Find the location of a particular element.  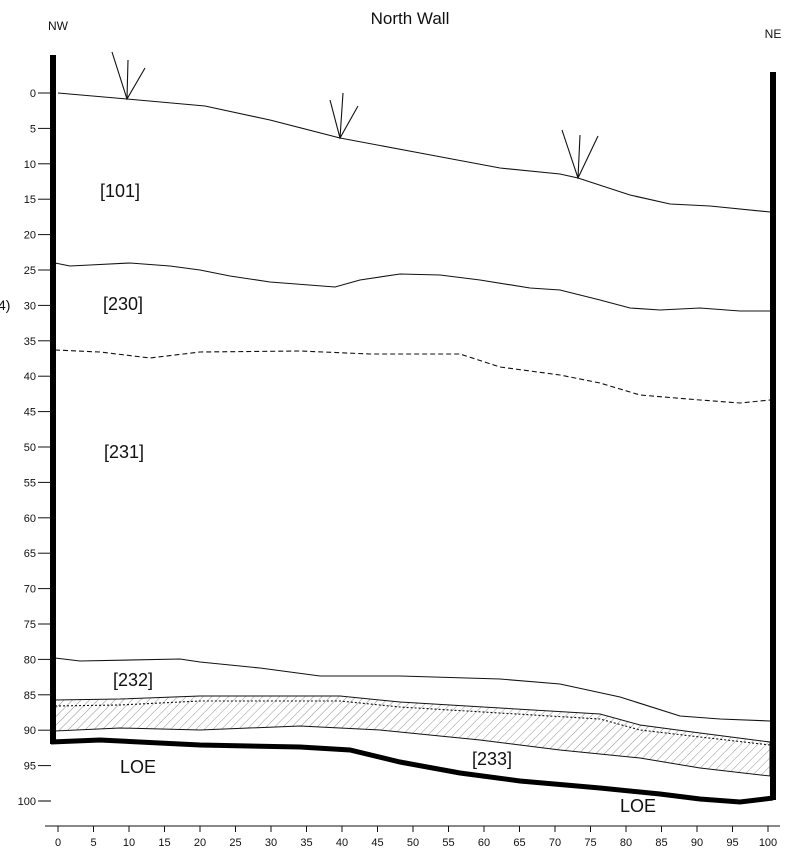

y-tick-label: 40 is located at coordinates (30, 377).